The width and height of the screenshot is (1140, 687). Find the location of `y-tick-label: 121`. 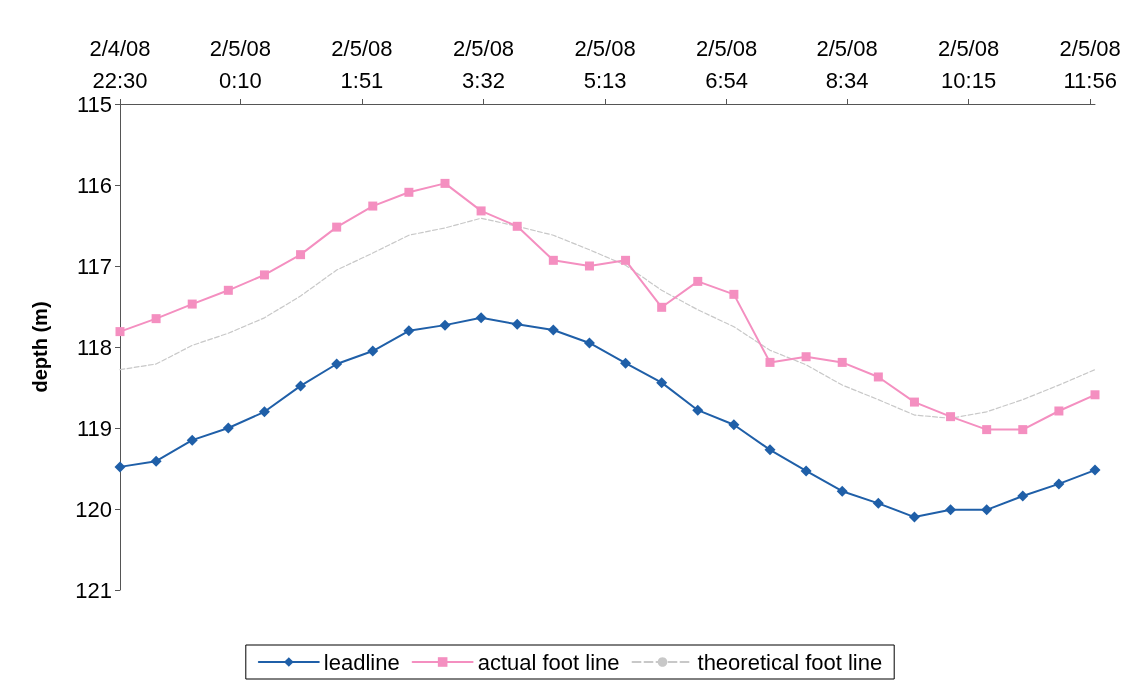

y-tick-label: 121 is located at coordinates (93, 590).